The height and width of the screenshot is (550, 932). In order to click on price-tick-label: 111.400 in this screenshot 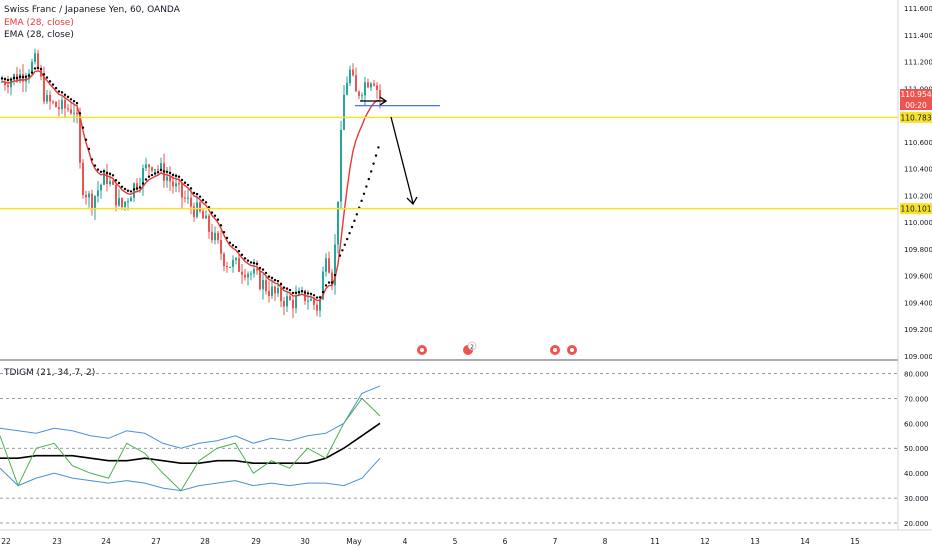, I will do `click(918, 36)`.